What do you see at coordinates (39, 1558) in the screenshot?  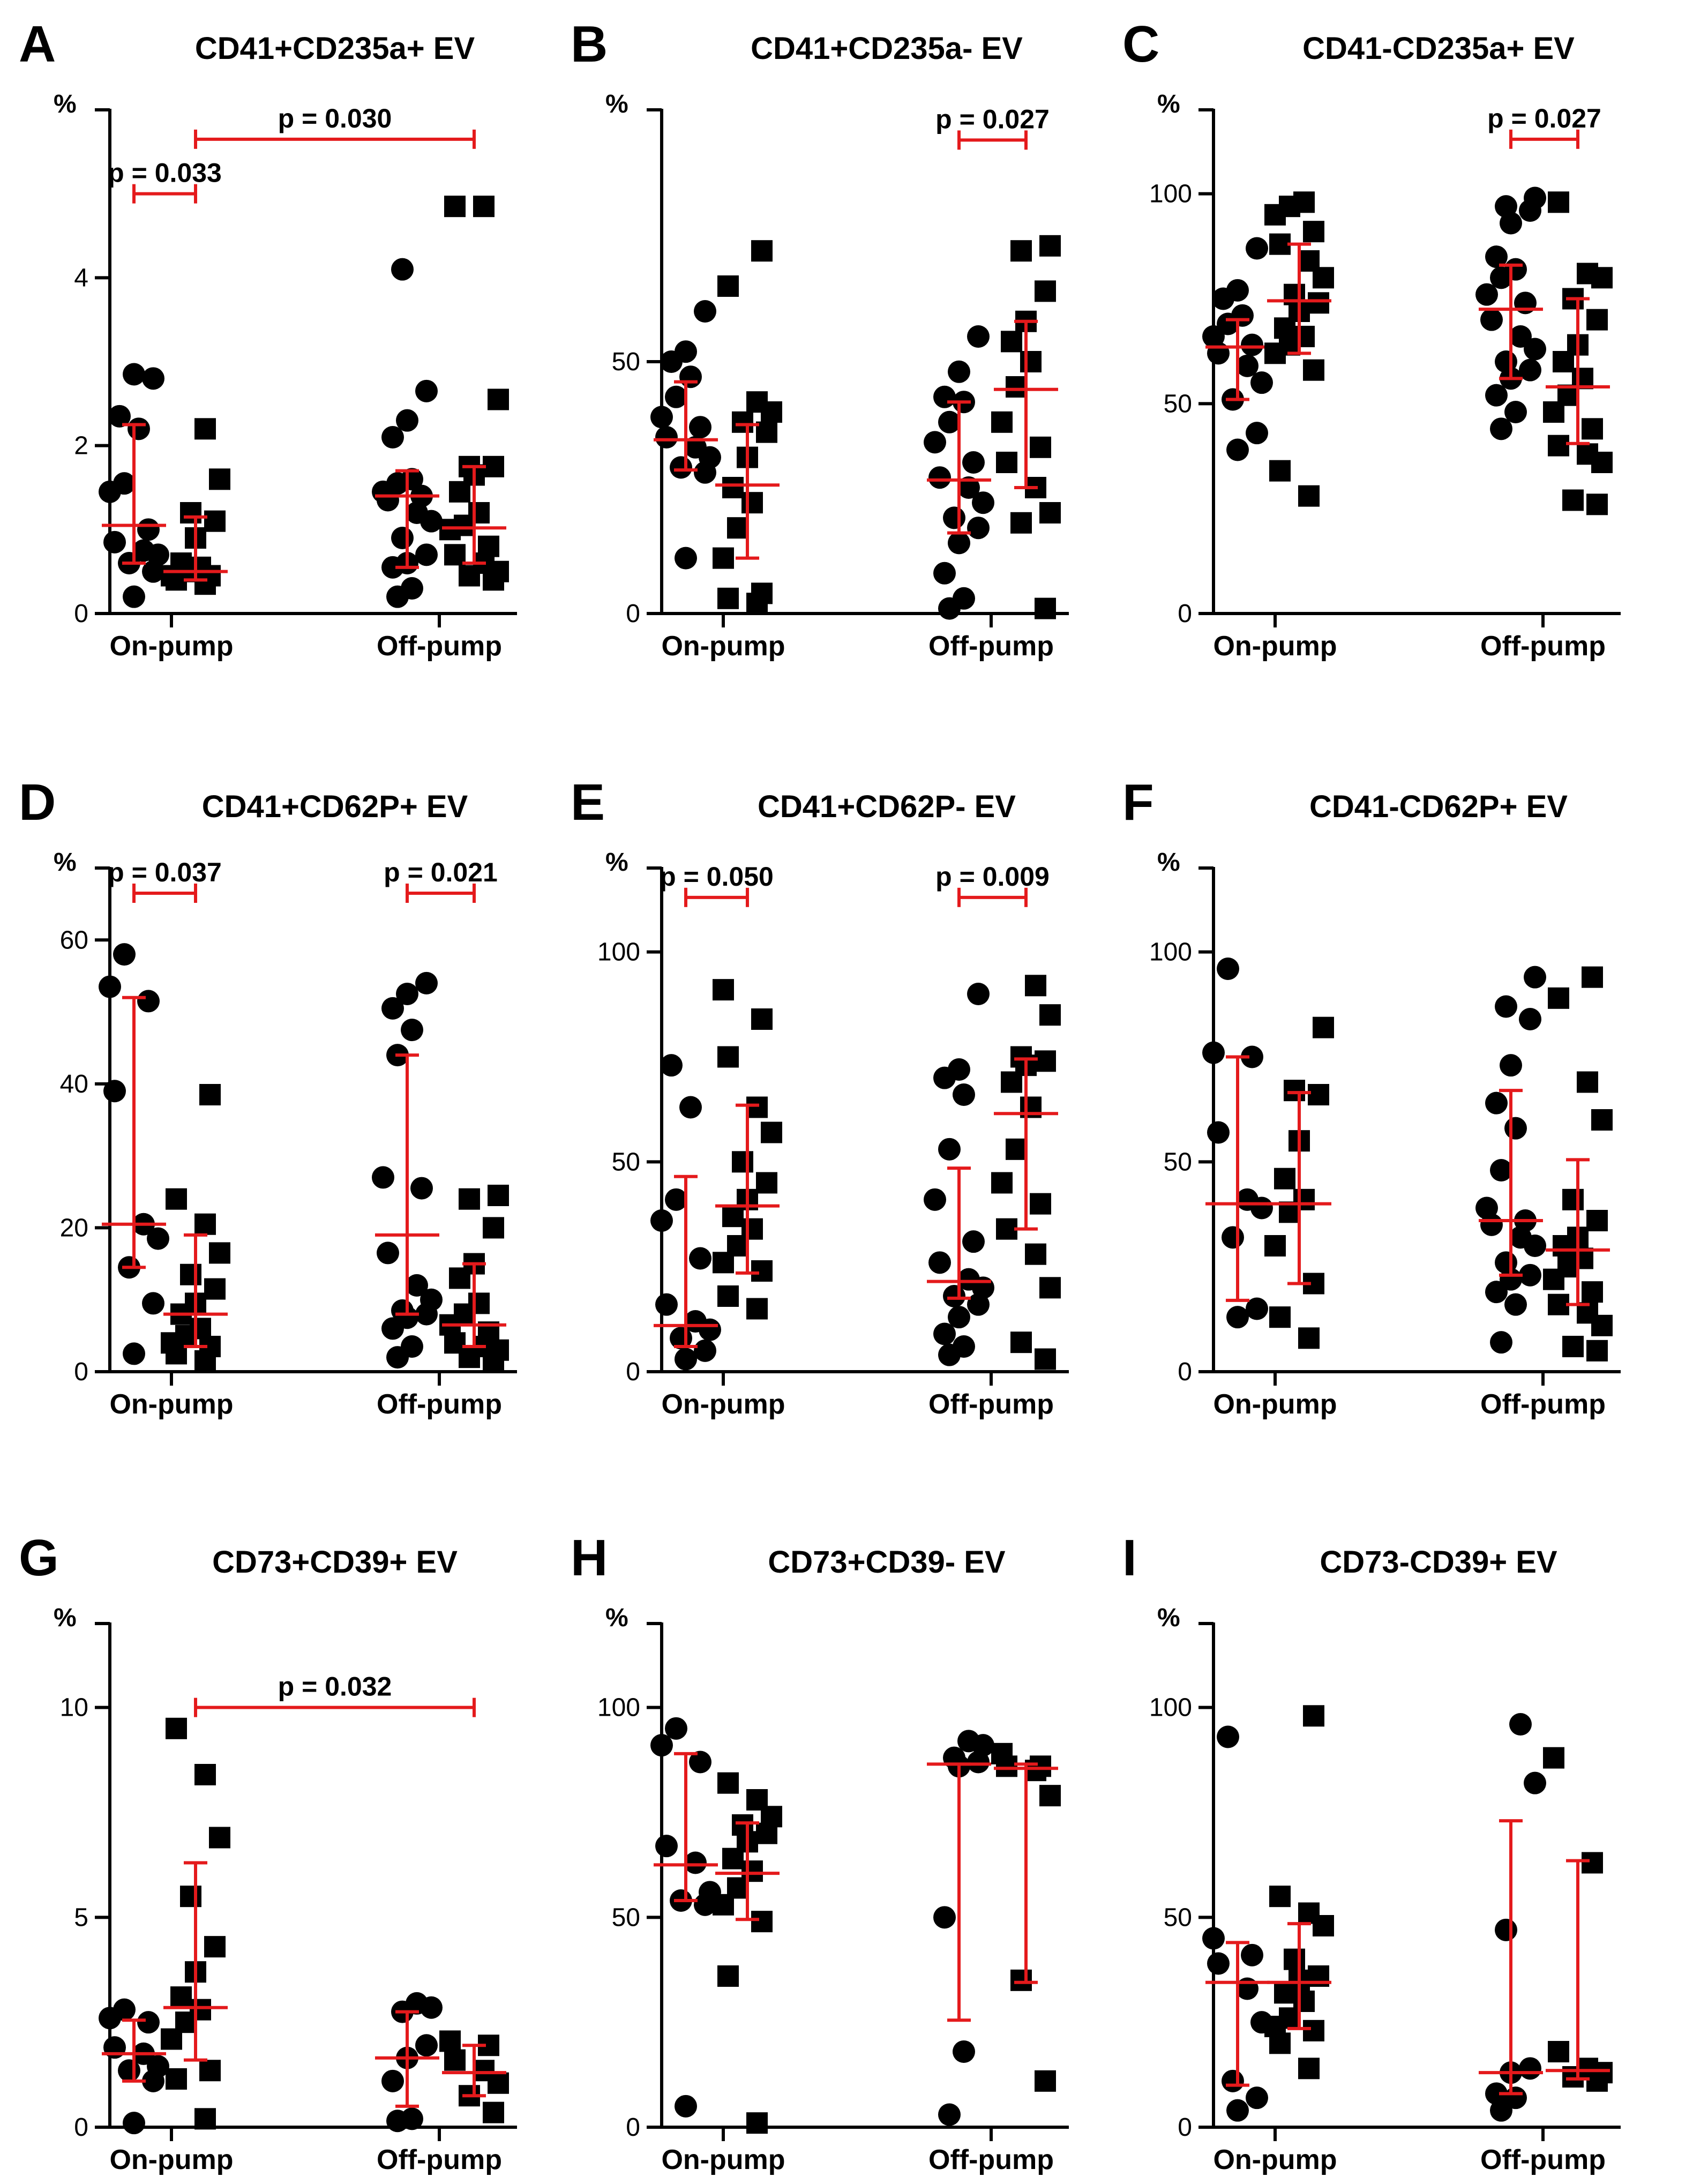 I see `panel-letter: G` at bounding box center [39, 1558].